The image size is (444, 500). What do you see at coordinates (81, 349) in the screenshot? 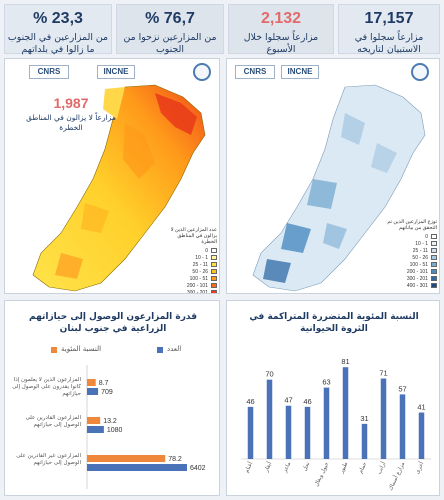
I see `legend-label-pct: النسبة المئوية` at bounding box center [81, 349].